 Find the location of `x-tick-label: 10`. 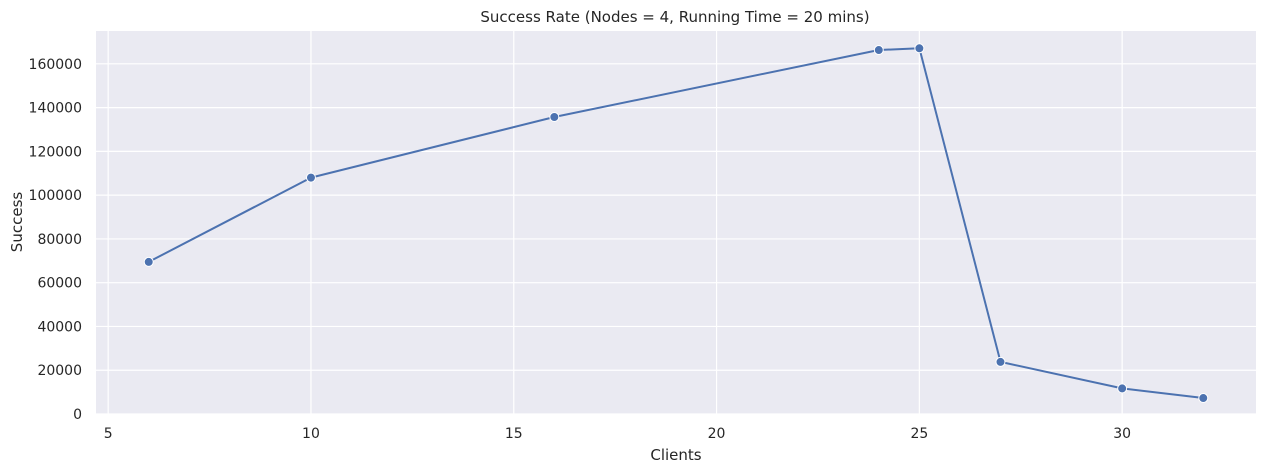

x-tick-label: 10 is located at coordinates (311, 434).